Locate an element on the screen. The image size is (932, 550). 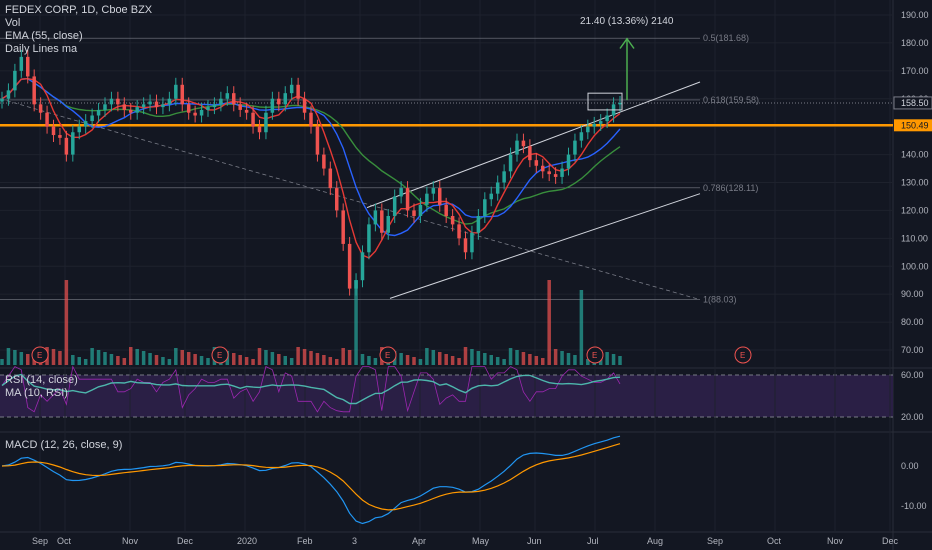
macd-title: MACD (12, 26, close, 9) is located at coordinates (64, 445).